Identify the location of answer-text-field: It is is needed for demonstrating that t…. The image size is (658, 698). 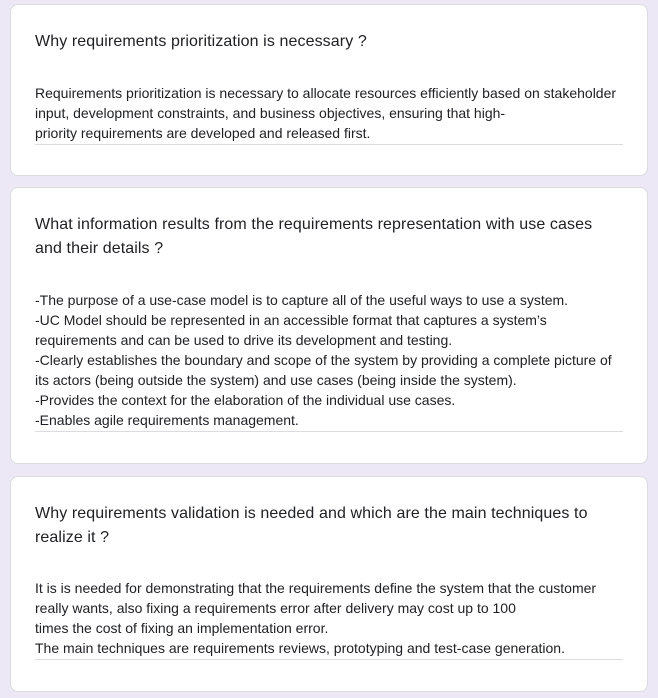
(329, 619).